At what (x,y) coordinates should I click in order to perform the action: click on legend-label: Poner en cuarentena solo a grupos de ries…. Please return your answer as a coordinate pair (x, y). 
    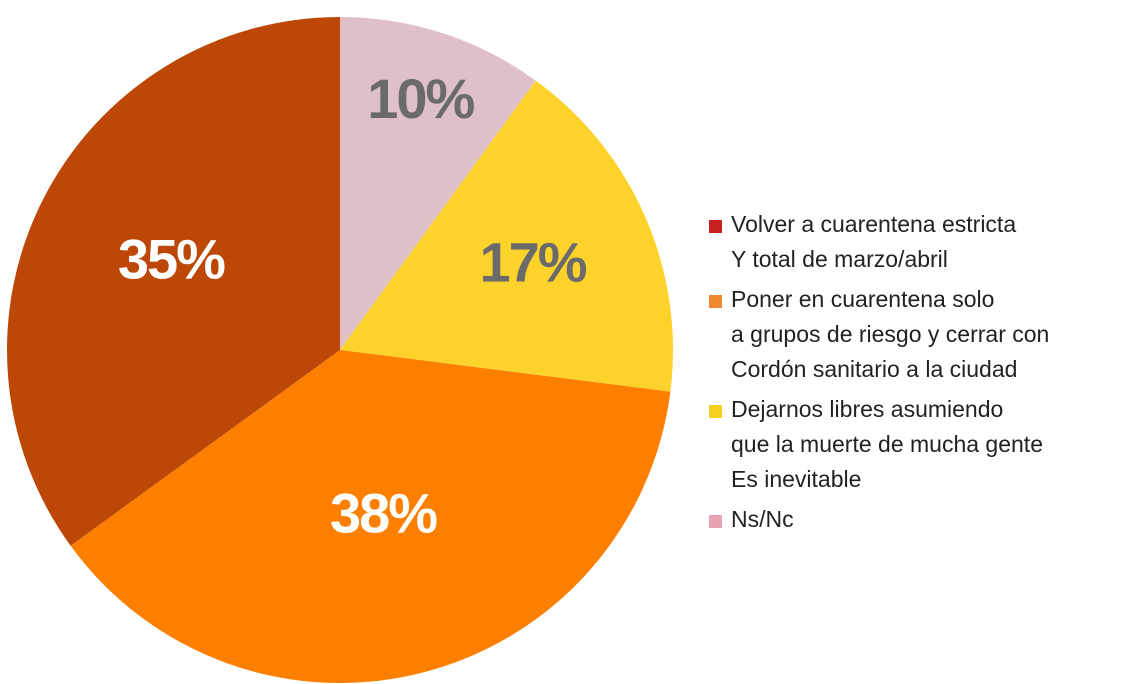
    Looking at the image, I should click on (890, 334).